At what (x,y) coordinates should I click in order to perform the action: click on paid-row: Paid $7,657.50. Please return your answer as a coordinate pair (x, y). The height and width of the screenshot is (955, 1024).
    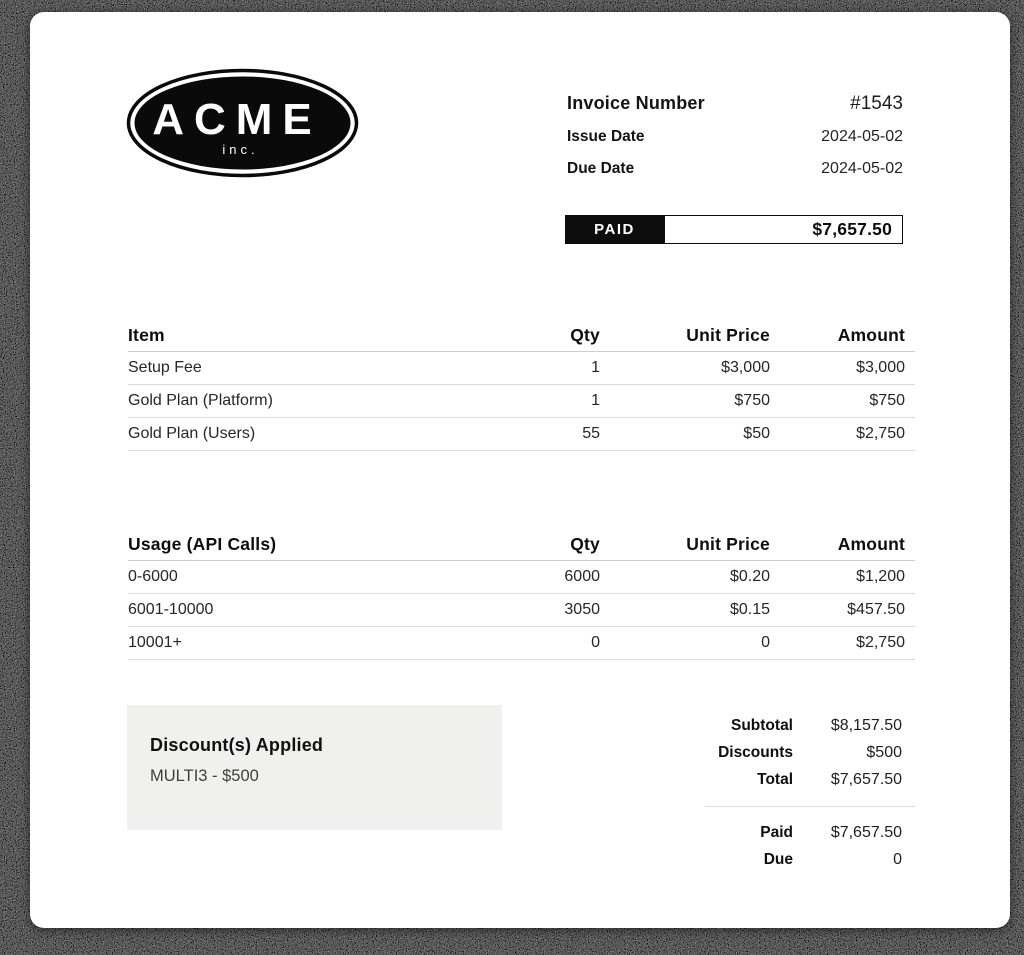
    Looking at the image, I should click on (810, 832).